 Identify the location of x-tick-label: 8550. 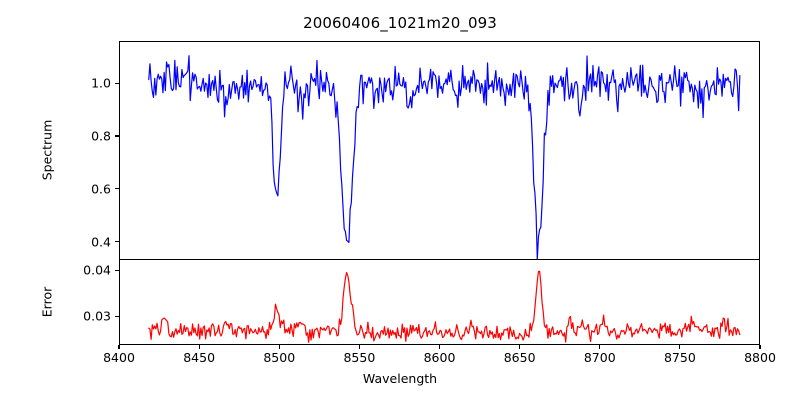
(359, 357).